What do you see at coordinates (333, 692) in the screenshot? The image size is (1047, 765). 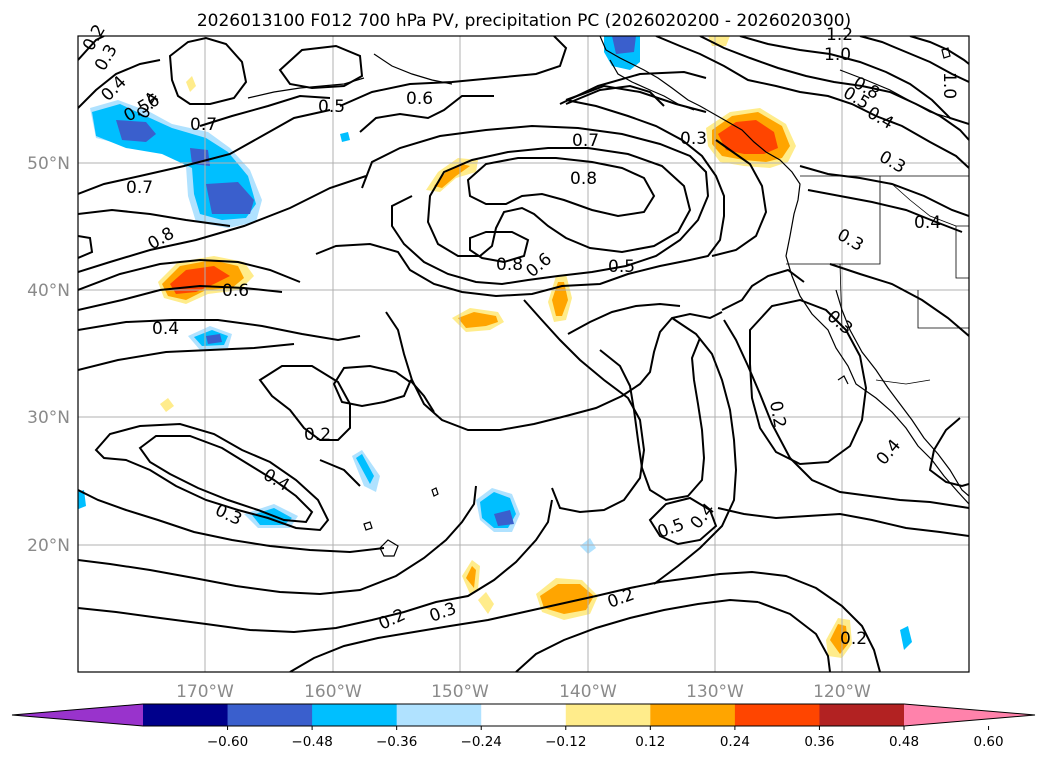 I see `lon-label: 160°W` at bounding box center [333, 692].